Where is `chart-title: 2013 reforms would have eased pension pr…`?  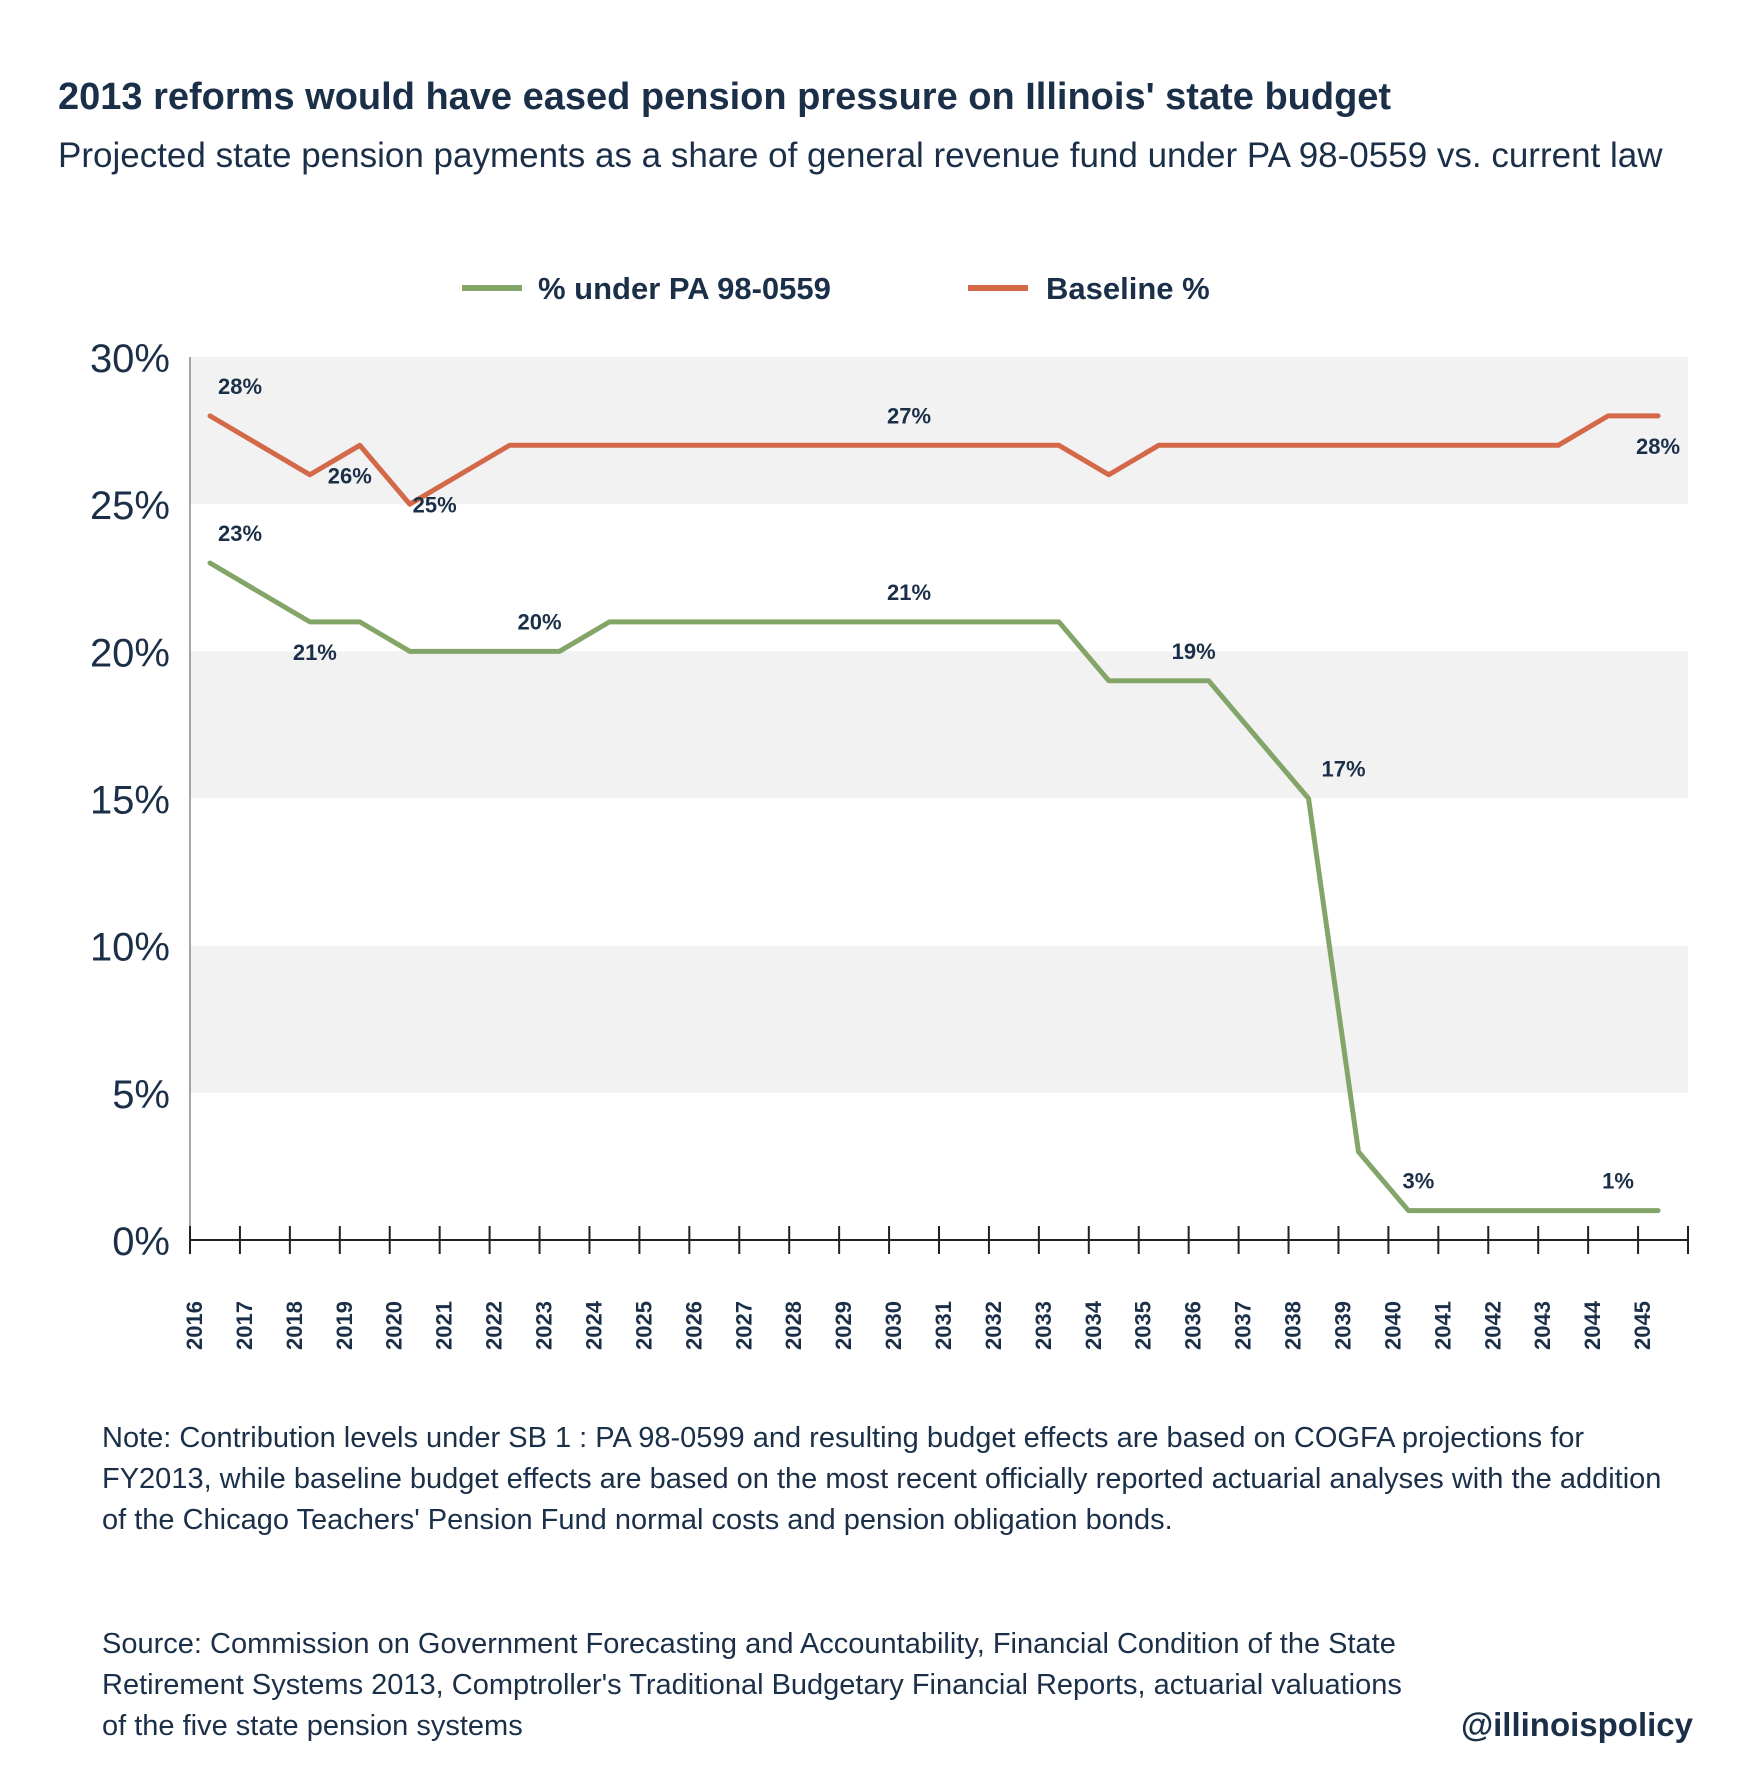 chart-title: 2013 reforms would have eased pension pr… is located at coordinates (725, 97).